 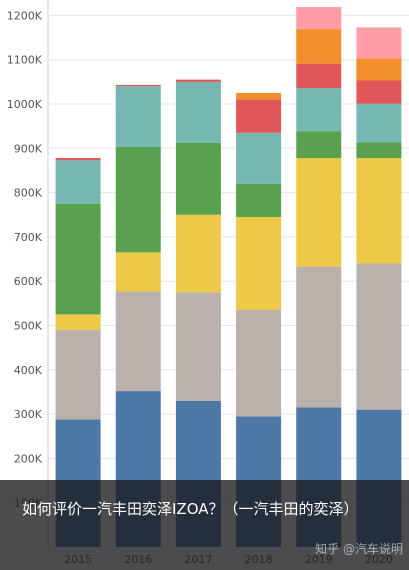 What do you see at coordinates (28, 326) in the screenshot?
I see `y-tick-label: 500K` at bounding box center [28, 326].